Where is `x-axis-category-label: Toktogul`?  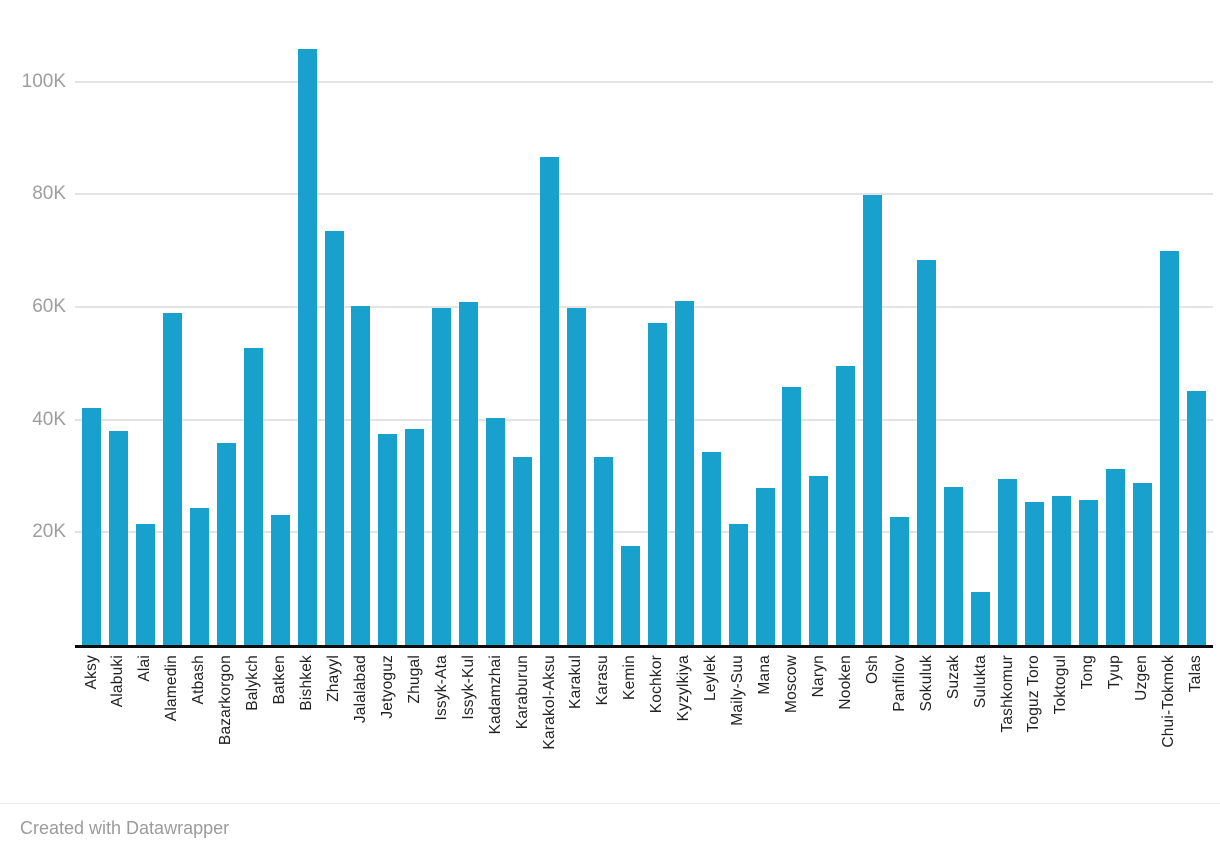
x-axis-category-label: Toktogul is located at coordinates (1061, 685).